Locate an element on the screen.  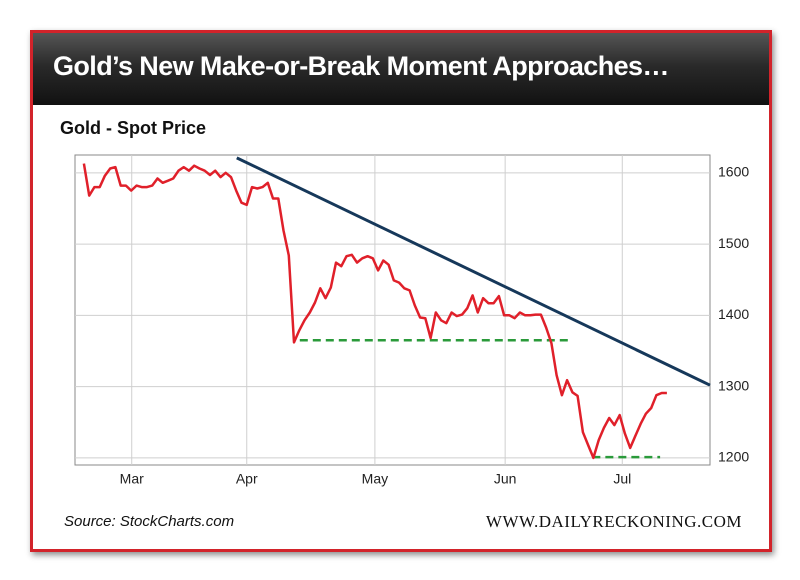
source: Source: StockCharts.com is located at coordinates (149, 521).